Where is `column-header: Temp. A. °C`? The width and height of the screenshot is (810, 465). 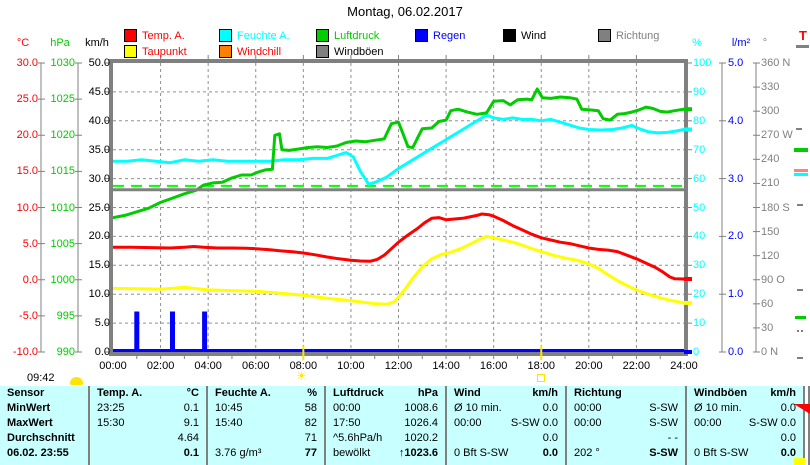 column-header: Temp. A. °C is located at coordinates (148, 393).